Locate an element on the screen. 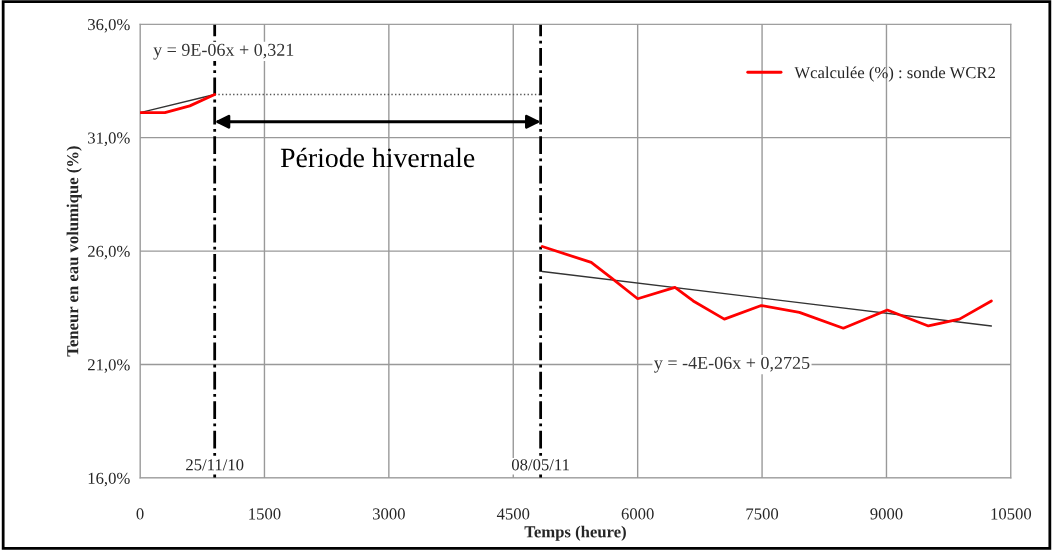 The image size is (1053, 550). x-tick-label: 0 is located at coordinates (140, 514).